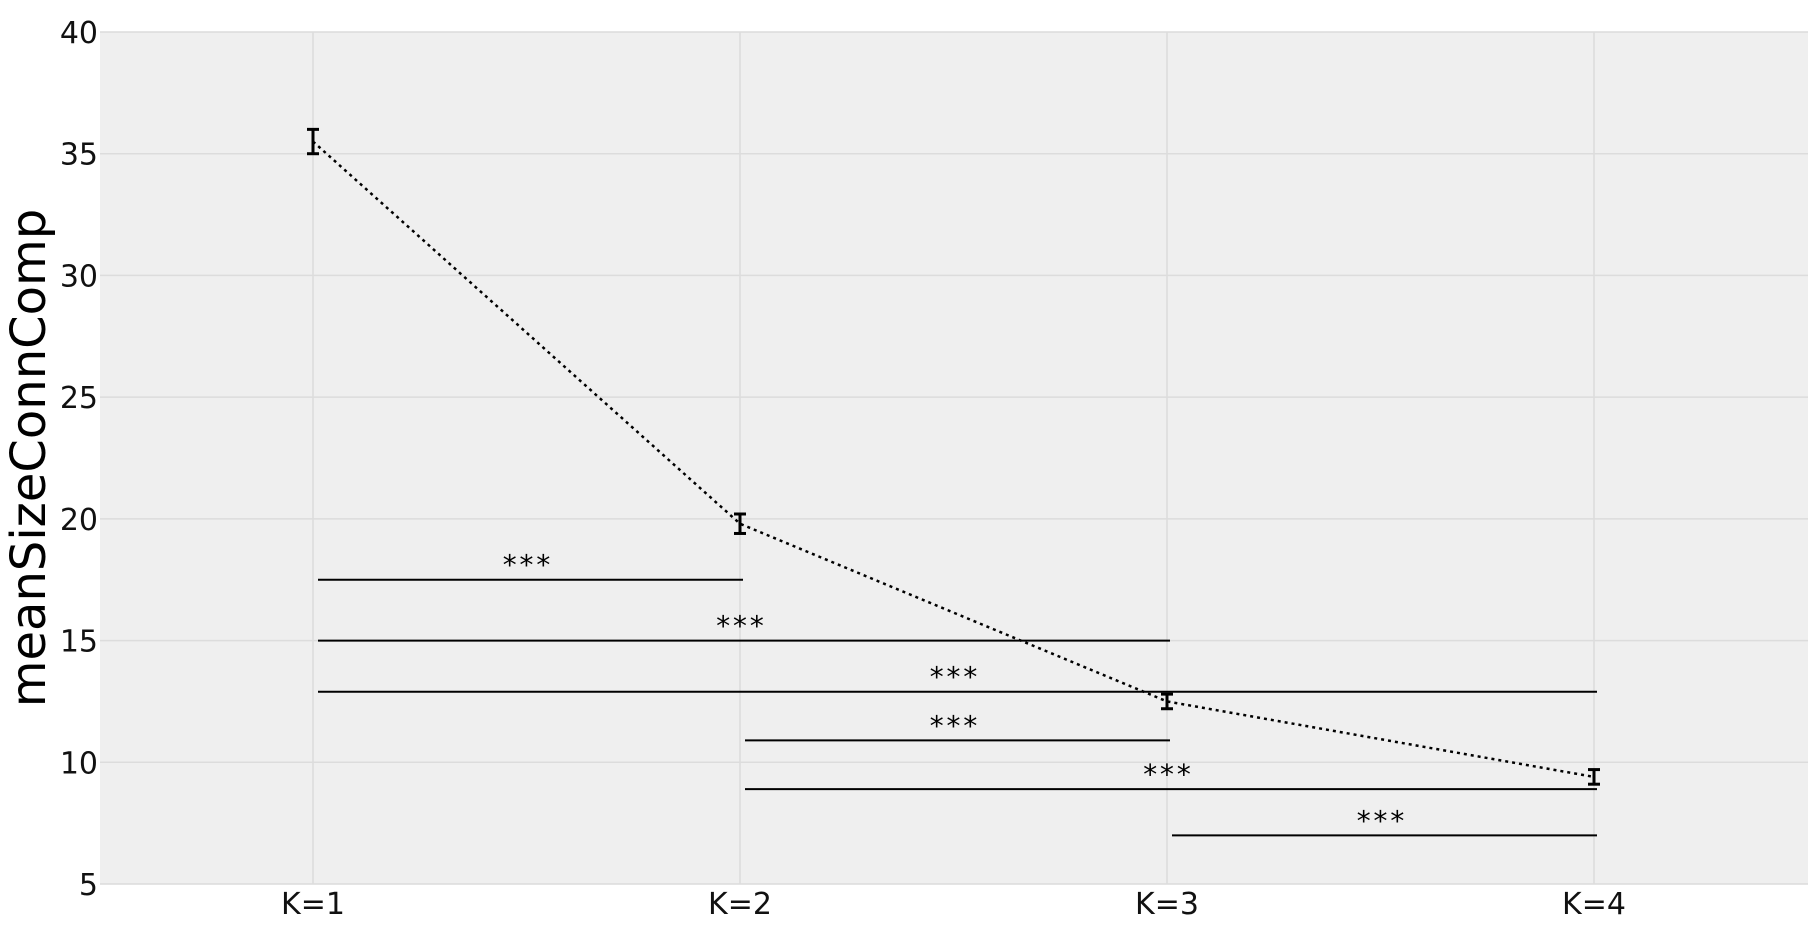 The width and height of the screenshot is (1818, 928). I want to click on y-tick-label: 25, so click(79, 398).